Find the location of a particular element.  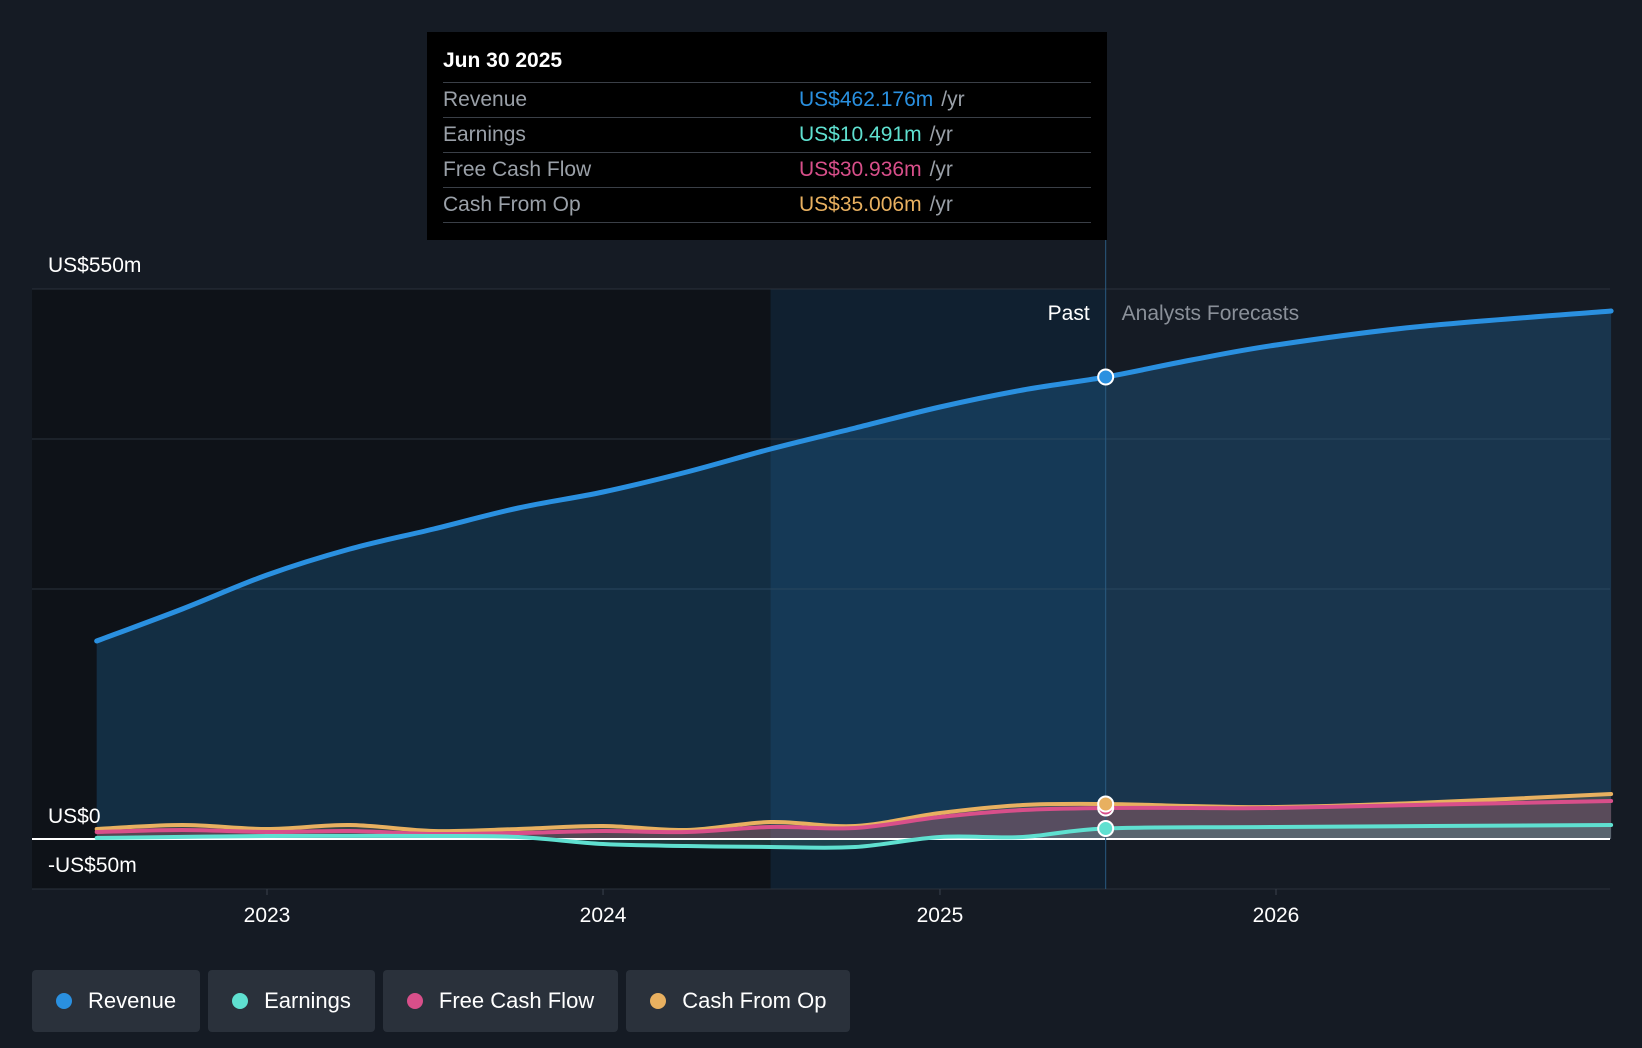

y-axis-label-max: US$550m is located at coordinates (94, 265).